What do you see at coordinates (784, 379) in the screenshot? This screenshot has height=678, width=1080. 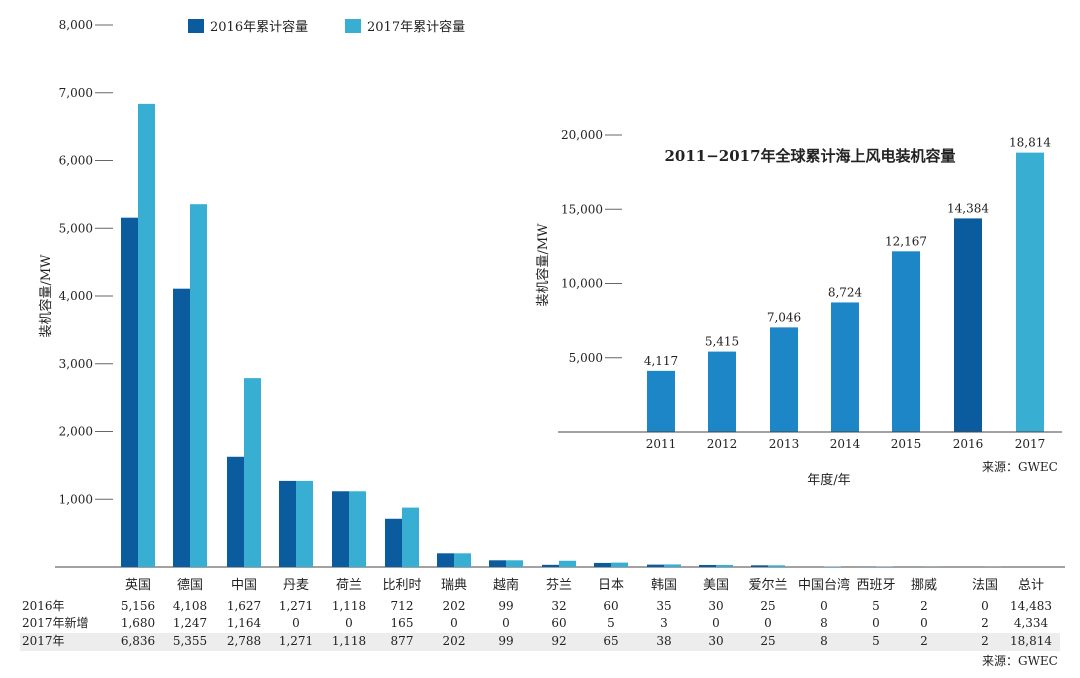 I see `inset-bar-2013` at bounding box center [784, 379].